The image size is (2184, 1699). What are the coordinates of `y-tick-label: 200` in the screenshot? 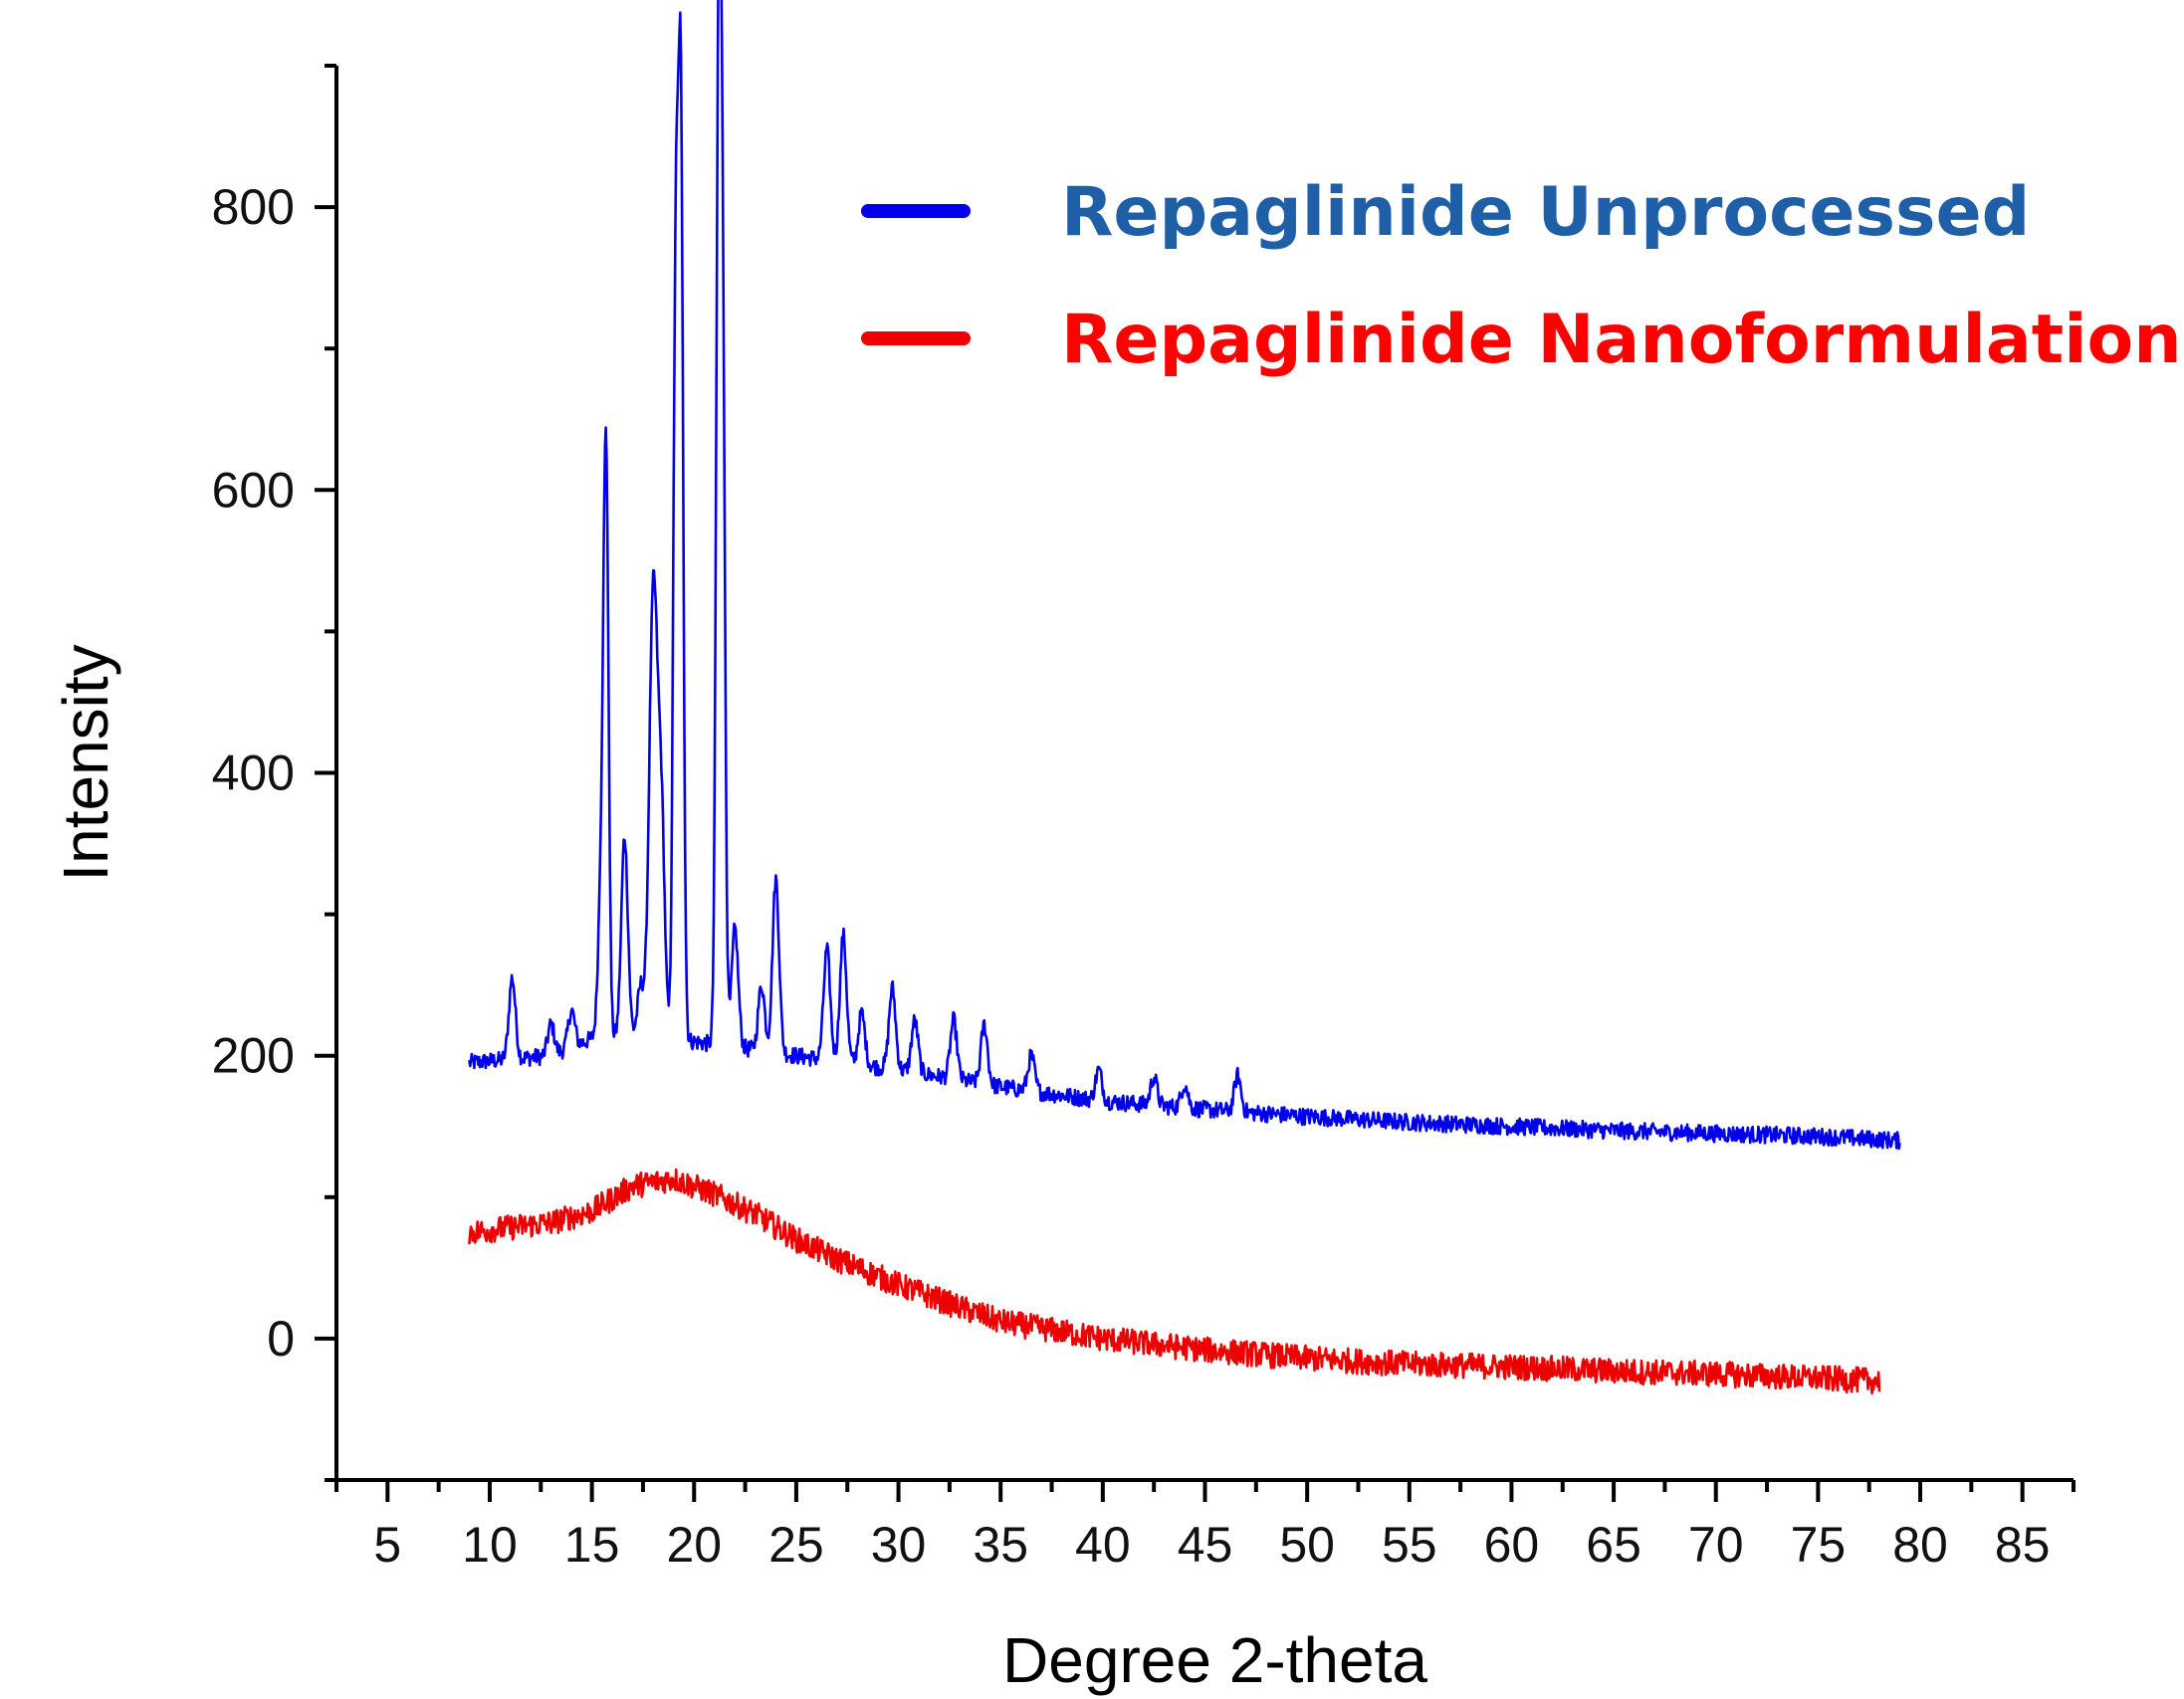 It's located at (253, 1056).